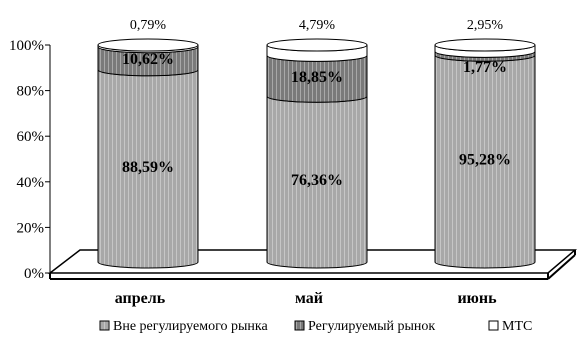 The height and width of the screenshot is (346, 582). What do you see at coordinates (317, 77) in the screenshot?
I see `data-label: 18,85%` at bounding box center [317, 77].